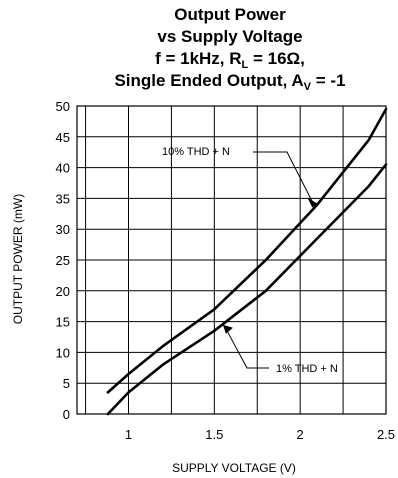  What do you see at coordinates (227, 329) in the screenshot?
I see `annotation-arrow-1pct` at bounding box center [227, 329].